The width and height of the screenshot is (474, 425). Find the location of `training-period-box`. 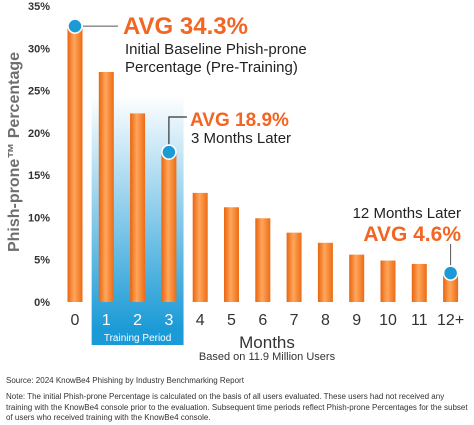

training-period-box is located at coordinates (137, 337).